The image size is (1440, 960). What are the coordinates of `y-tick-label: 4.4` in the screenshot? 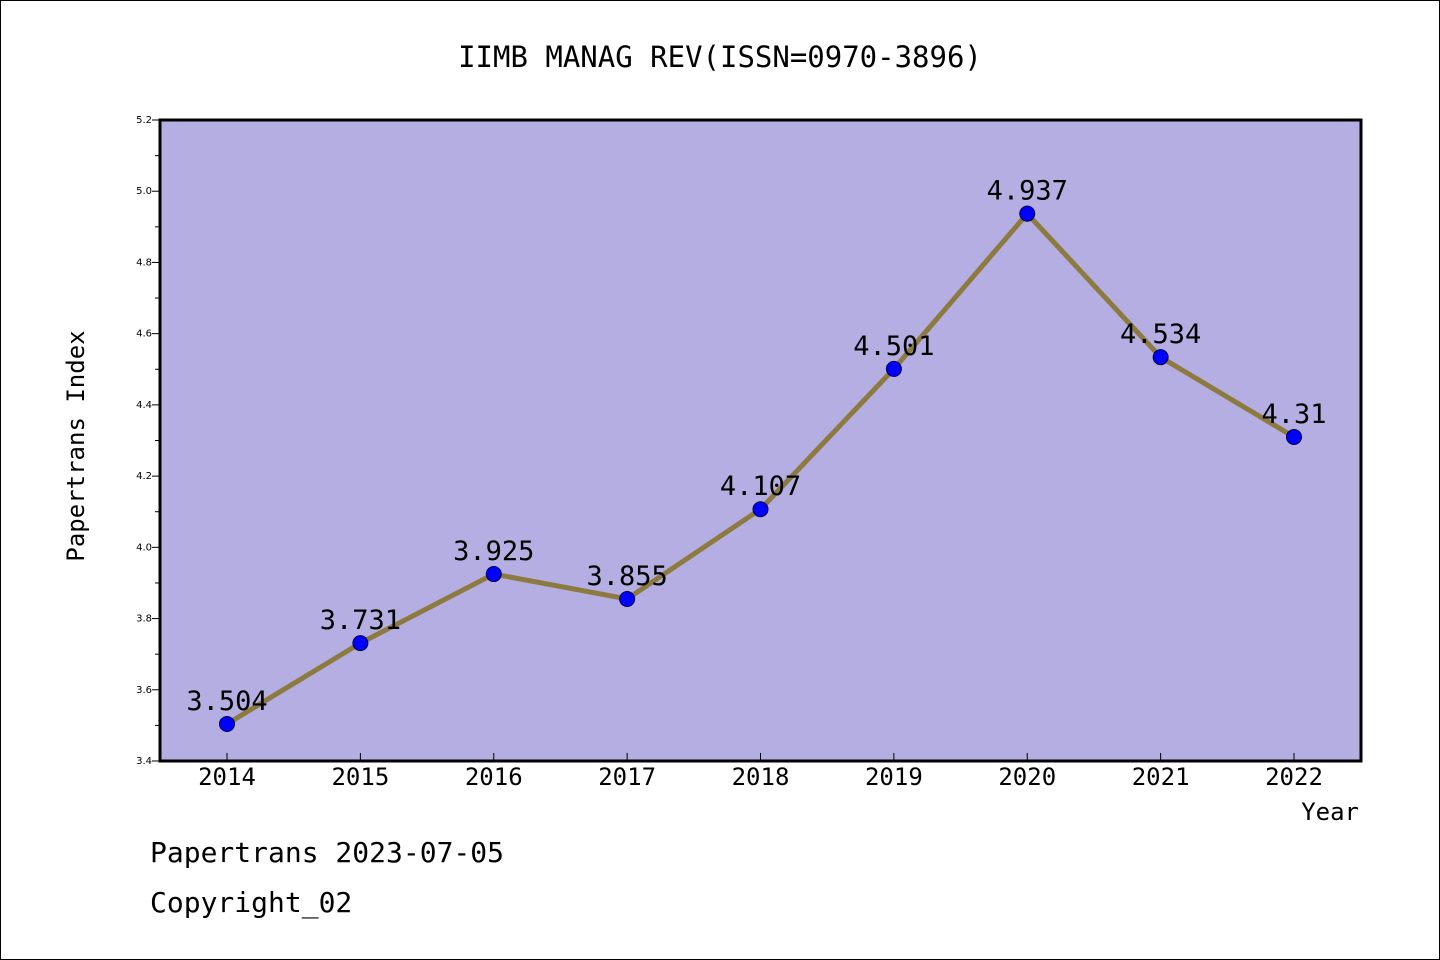 It's located at (144, 405).